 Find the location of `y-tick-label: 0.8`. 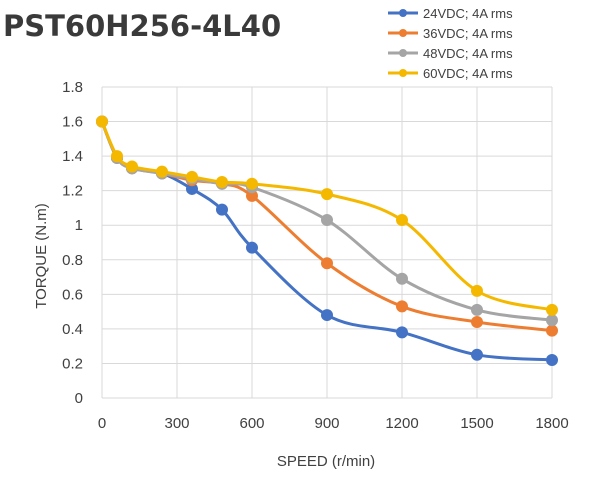

y-tick-label: 0.8 is located at coordinates (72, 260).